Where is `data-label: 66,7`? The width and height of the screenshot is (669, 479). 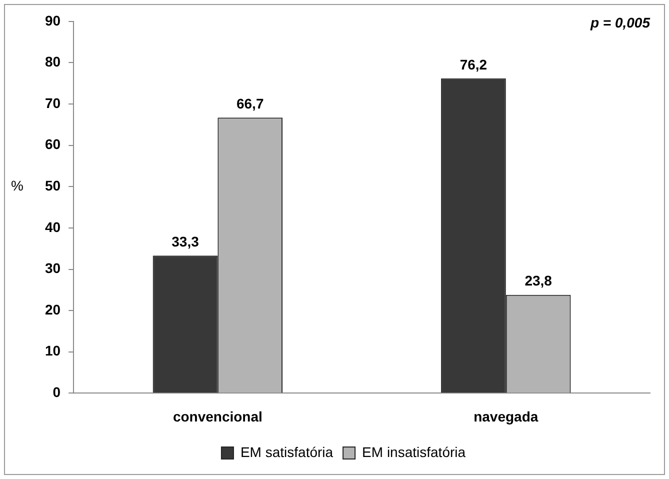 data-label: 66,7 is located at coordinates (250, 104).